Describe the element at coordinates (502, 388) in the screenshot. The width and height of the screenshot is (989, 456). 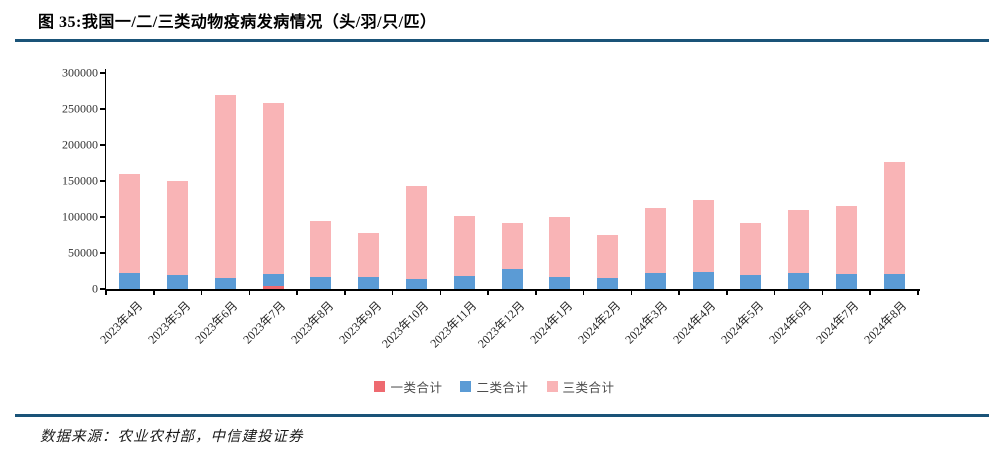
I see `legend-label-class2: 二类合计` at that location.